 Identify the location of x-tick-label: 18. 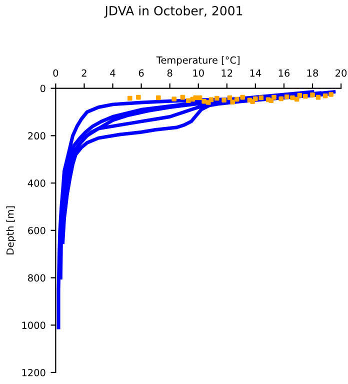
(312, 73).